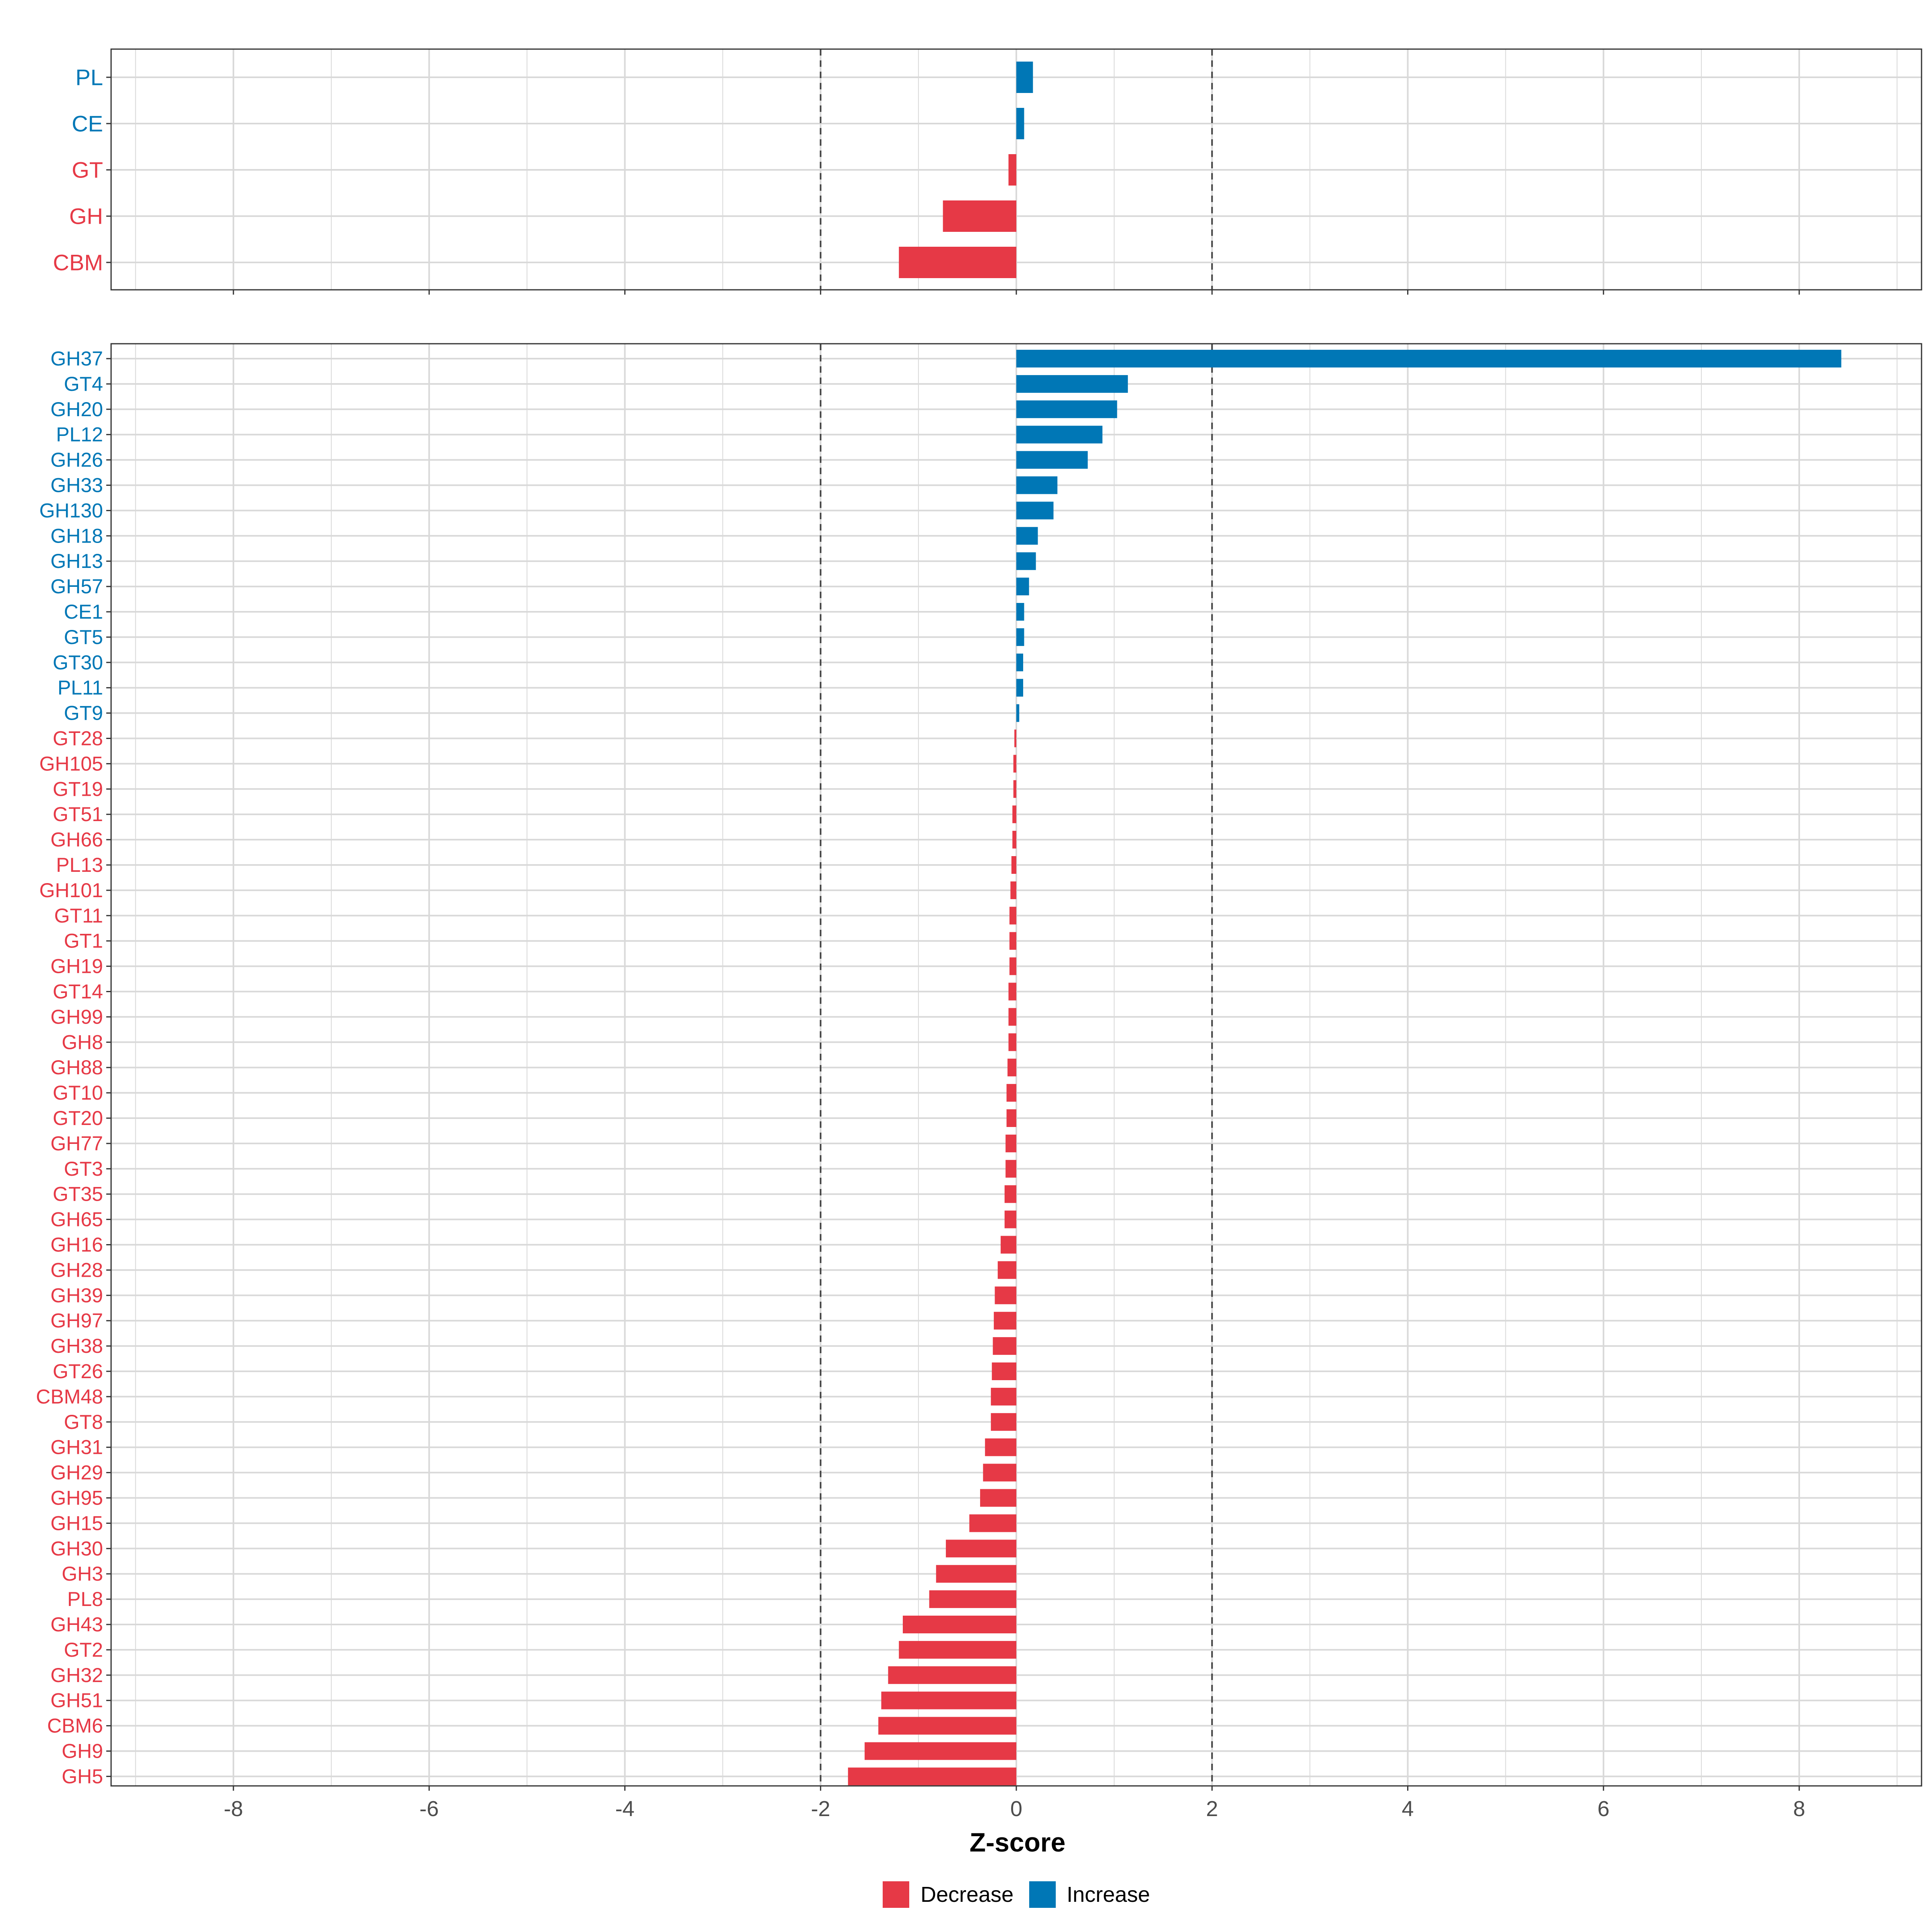 Image resolution: width=1932 pixels, height=1932 pixels. What do you see at coordinates (83, 384) in the screenshot?
I see `category-label-gt4: GT4` at bounding box center [83, 384].